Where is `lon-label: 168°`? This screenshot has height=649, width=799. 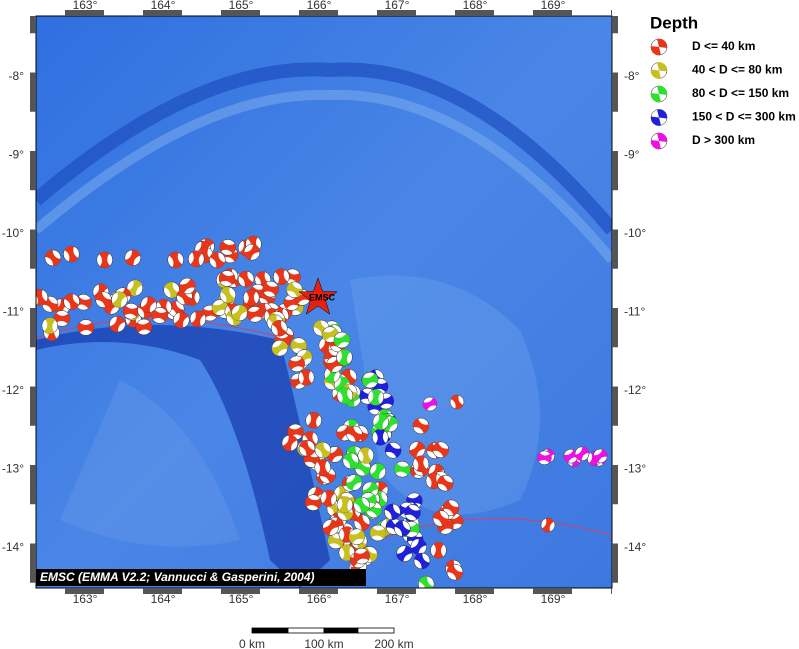
lon-label: 168° is located at coordinates (475, 599).